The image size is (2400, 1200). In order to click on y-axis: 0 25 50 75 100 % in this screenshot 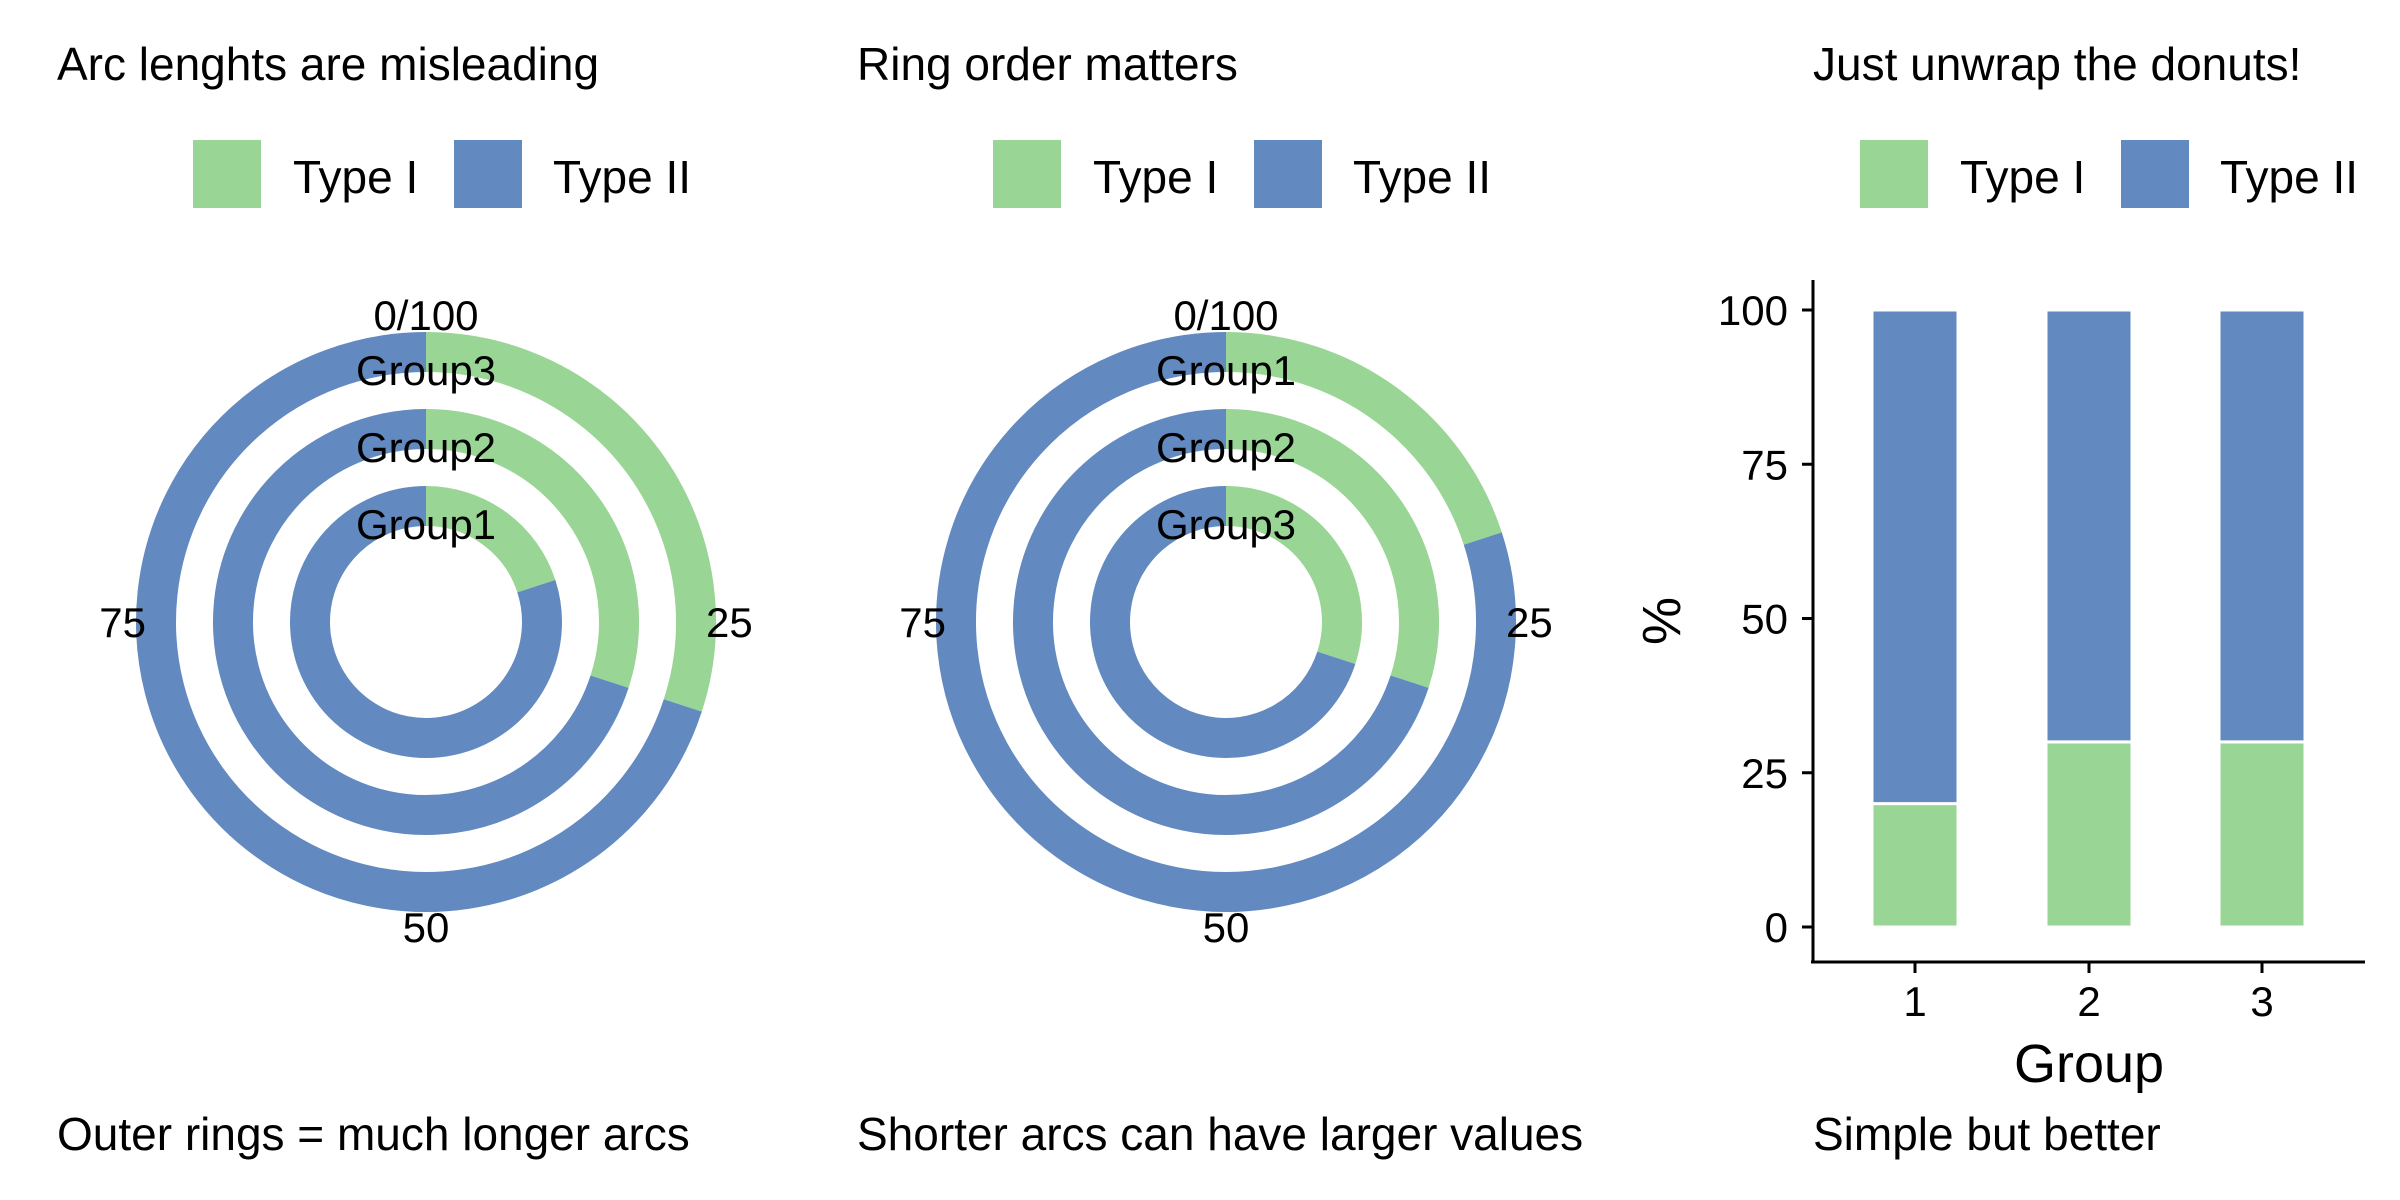, I will do `click(1723, 621)`.